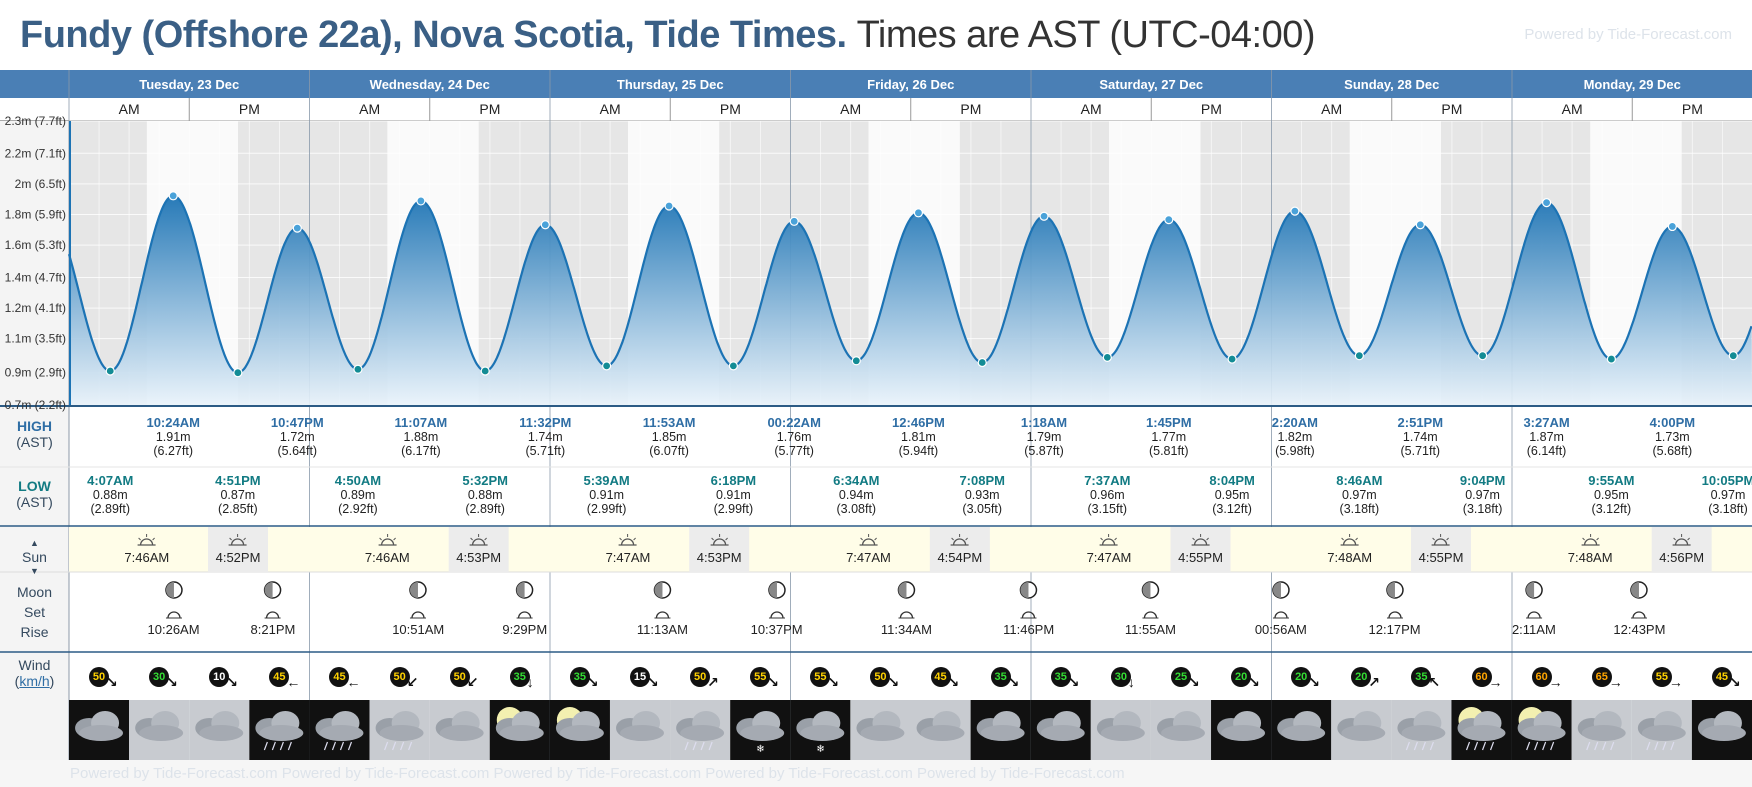  What do you see at coordinates (35, 405) in the screenshot?
I see `y-tick-label: 0.7m (2.2ft)` at bounding box center [35, 405].